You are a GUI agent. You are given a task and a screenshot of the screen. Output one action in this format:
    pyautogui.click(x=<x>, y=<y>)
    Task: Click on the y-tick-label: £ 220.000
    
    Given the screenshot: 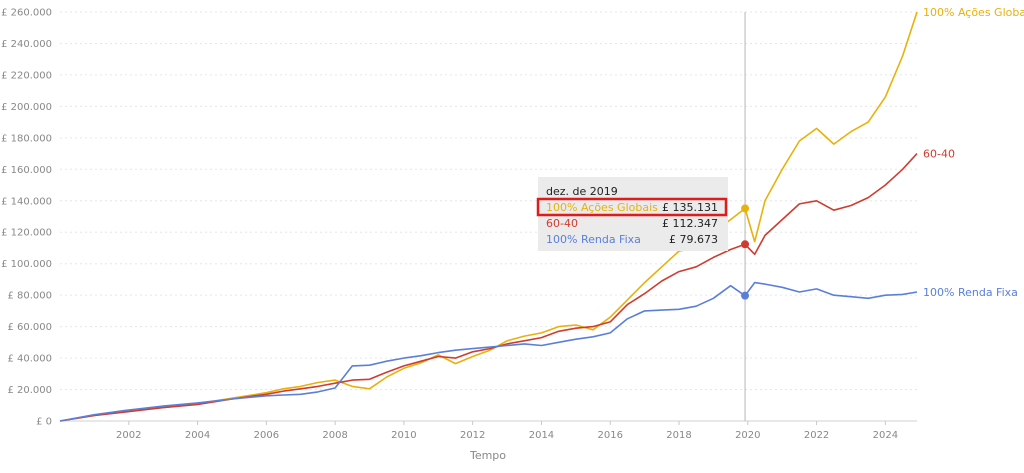 What is the action you would take?
    pyautogui.click(x=26, y=75)
    